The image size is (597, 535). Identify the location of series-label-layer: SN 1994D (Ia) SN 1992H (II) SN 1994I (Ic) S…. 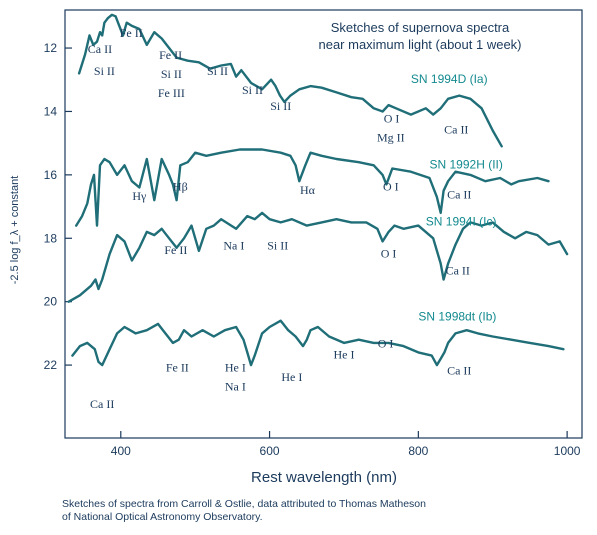
(457, 198).